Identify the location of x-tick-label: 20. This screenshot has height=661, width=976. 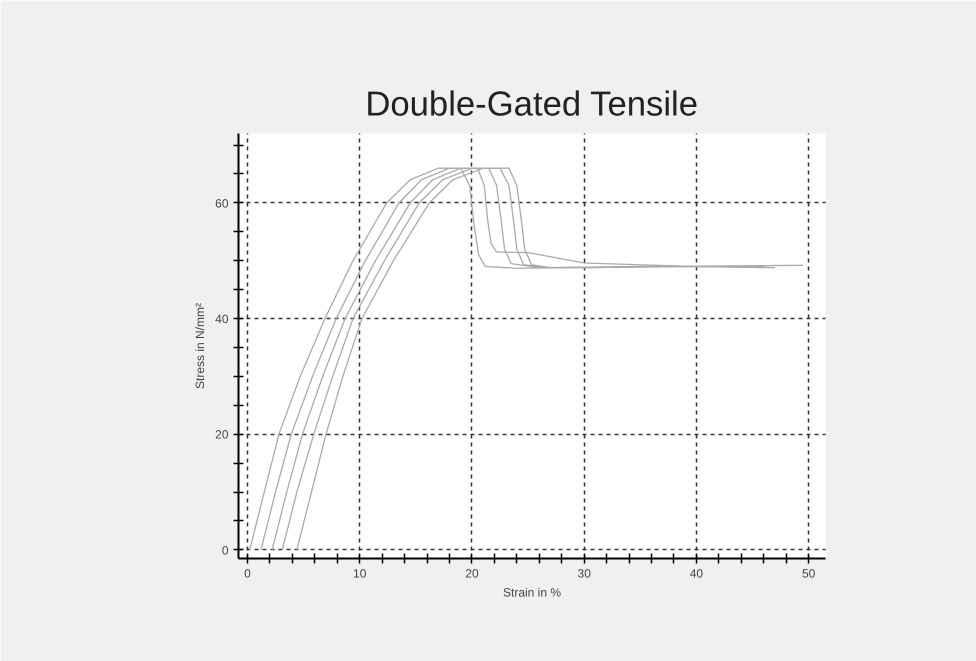
(472, 573).